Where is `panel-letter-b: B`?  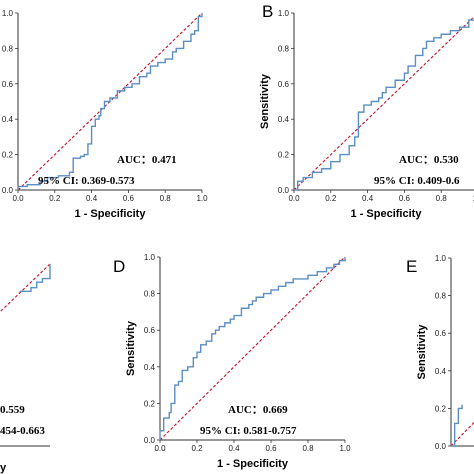
panel-letter-b: B is located at coordinates (267, 11).